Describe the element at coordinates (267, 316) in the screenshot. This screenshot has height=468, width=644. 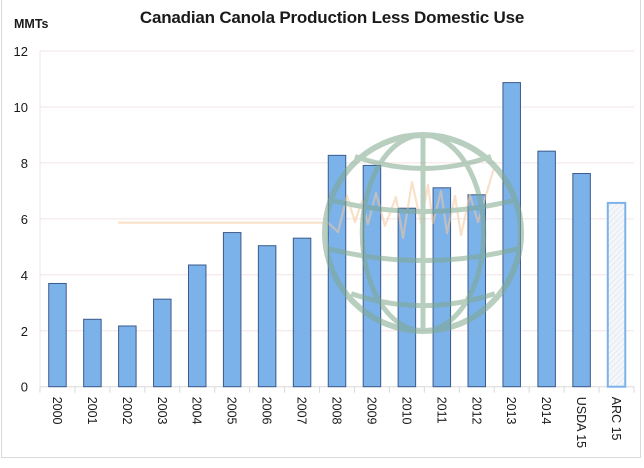
I see `bar-2006` at that location.